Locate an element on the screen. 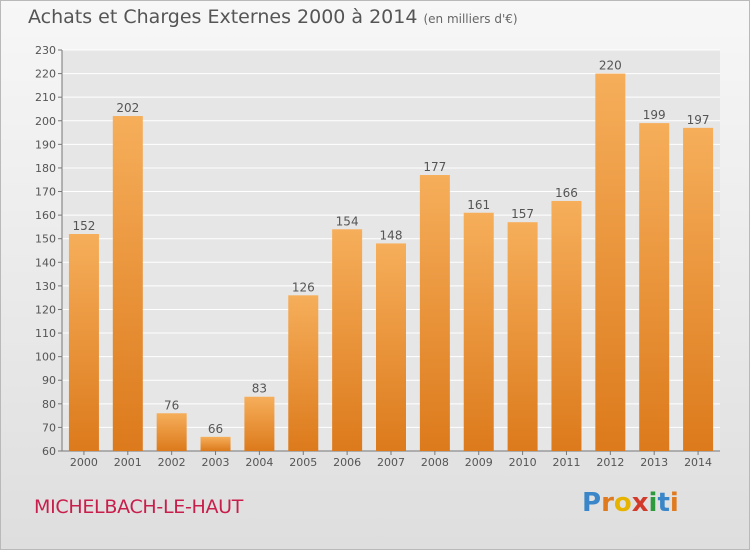 This screenshot has width=750, height=550. data-label: 152 is located at coordinates (83, 226).